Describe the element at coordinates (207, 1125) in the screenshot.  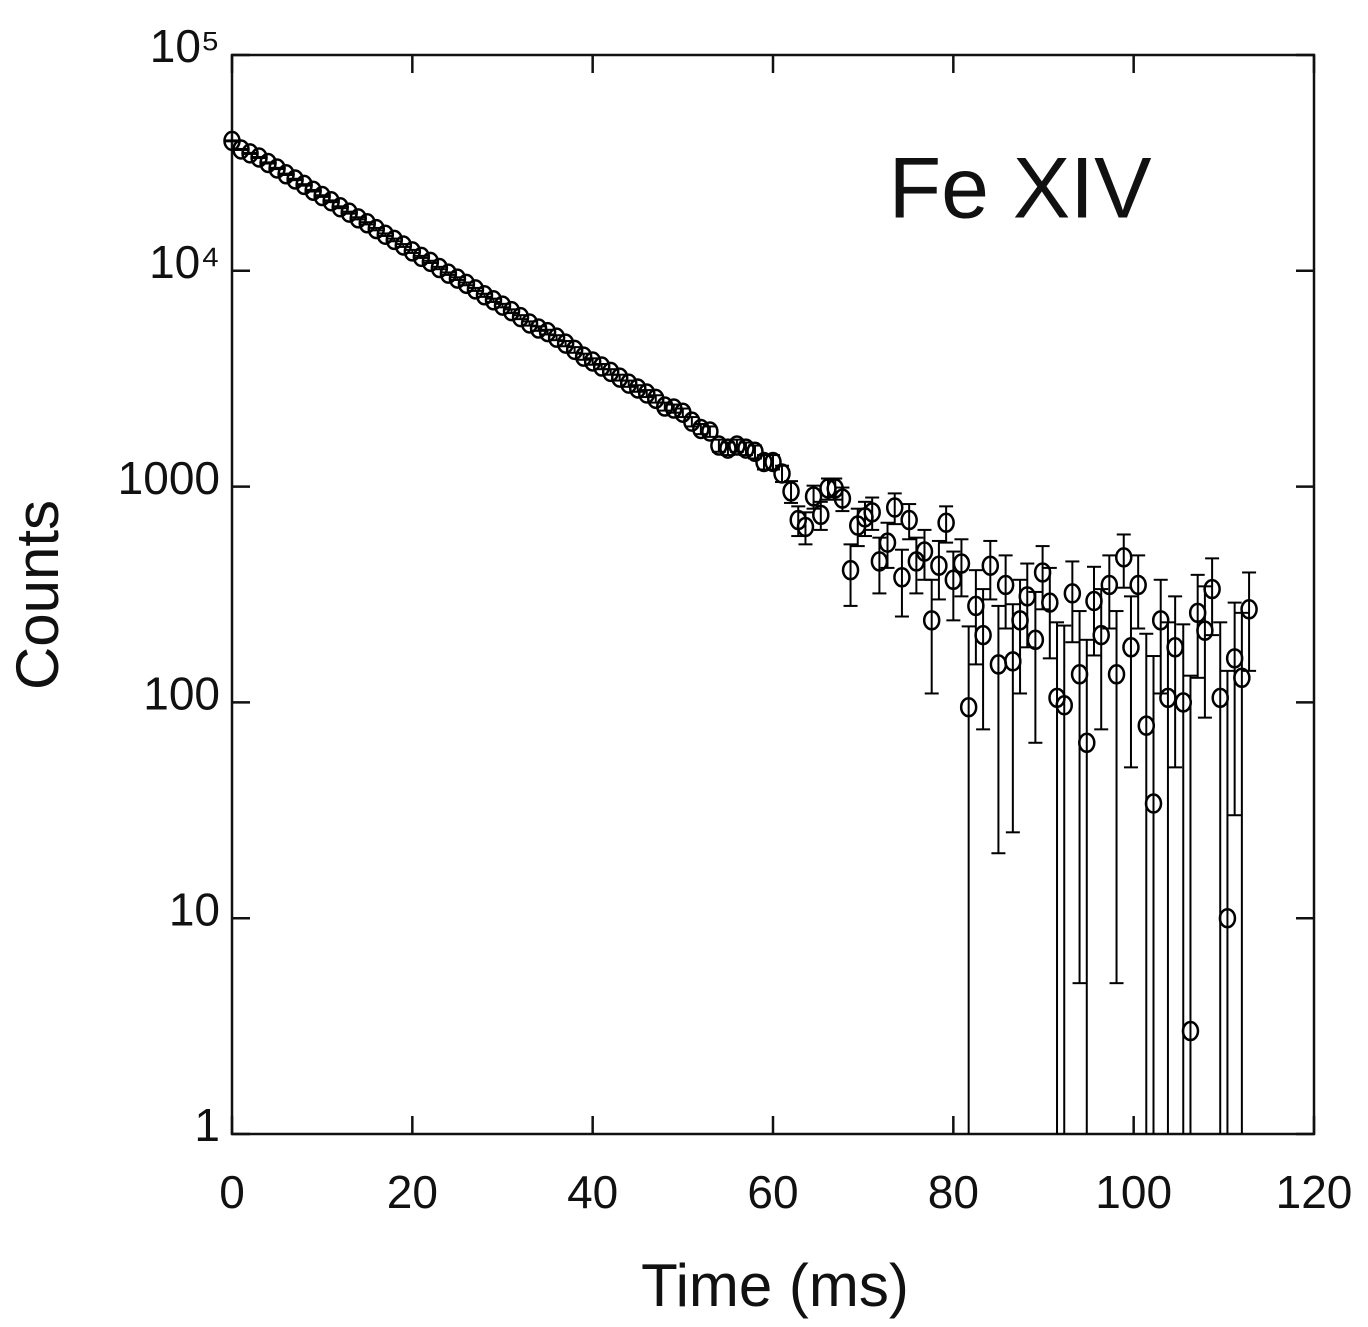
I see `y-tick-label: 1` at that location.